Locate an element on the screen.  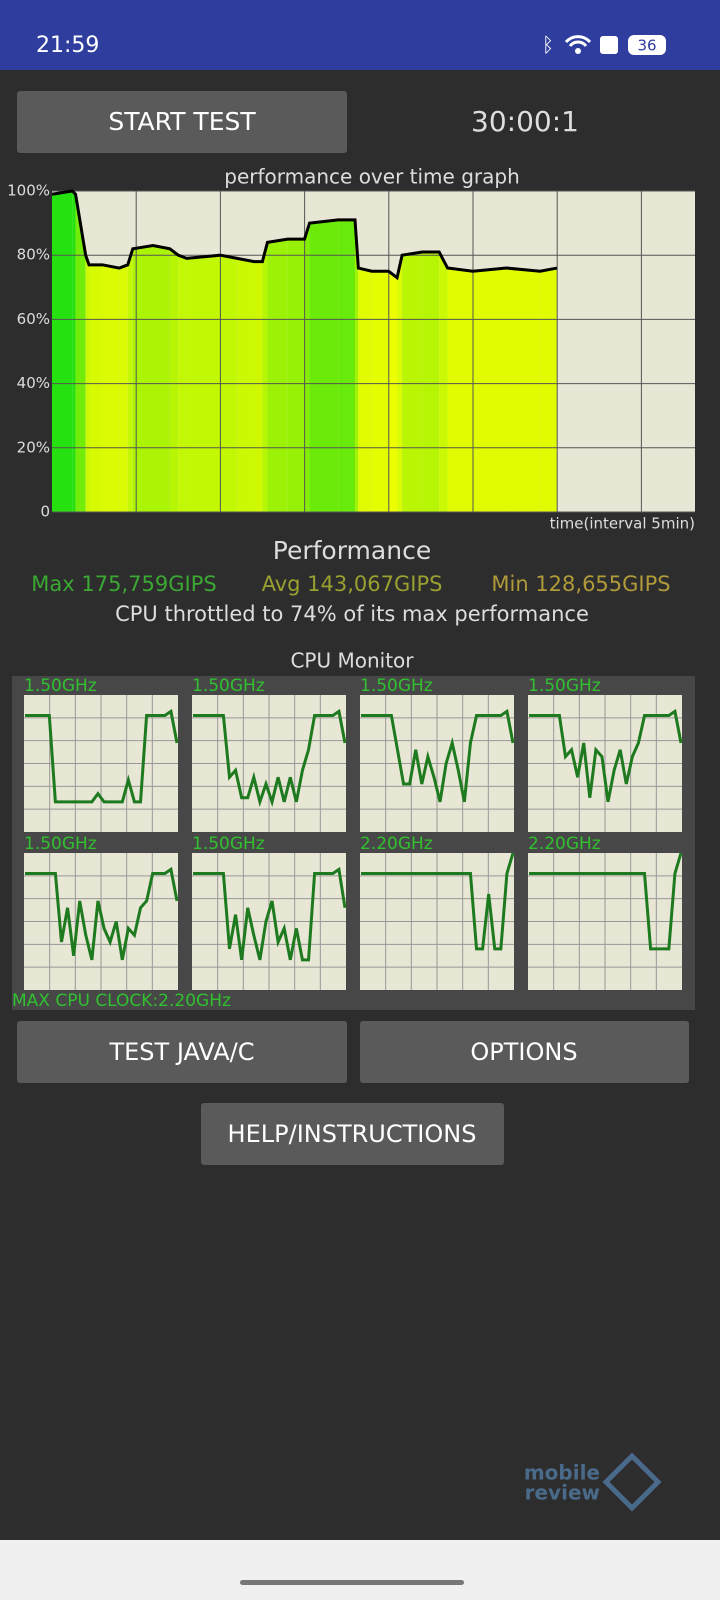
watermark: mobile is located at coordinates (562, 1473).